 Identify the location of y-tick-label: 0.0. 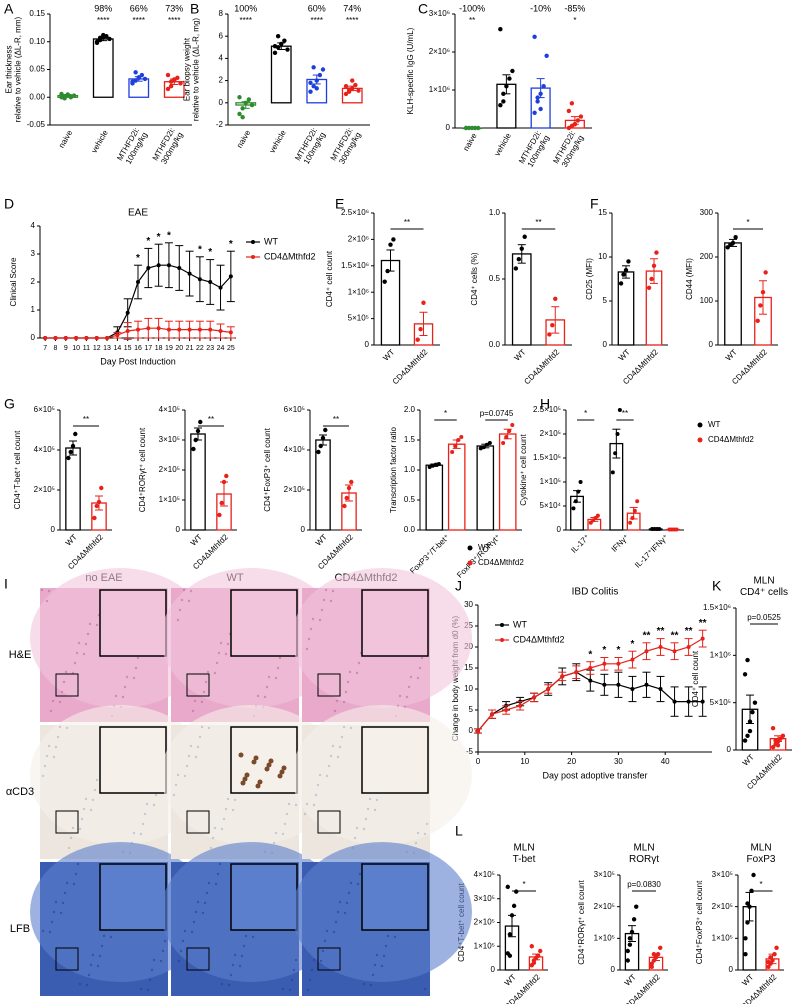
(410, 529).